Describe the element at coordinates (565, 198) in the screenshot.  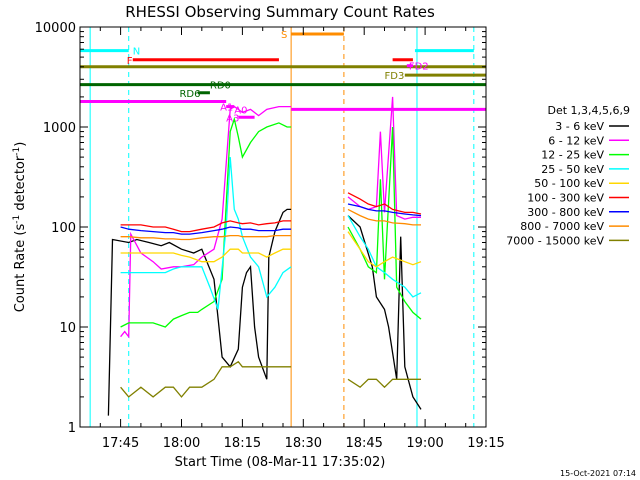
I see `legend-entry-label-5: 100 - 300 keV` at that location.